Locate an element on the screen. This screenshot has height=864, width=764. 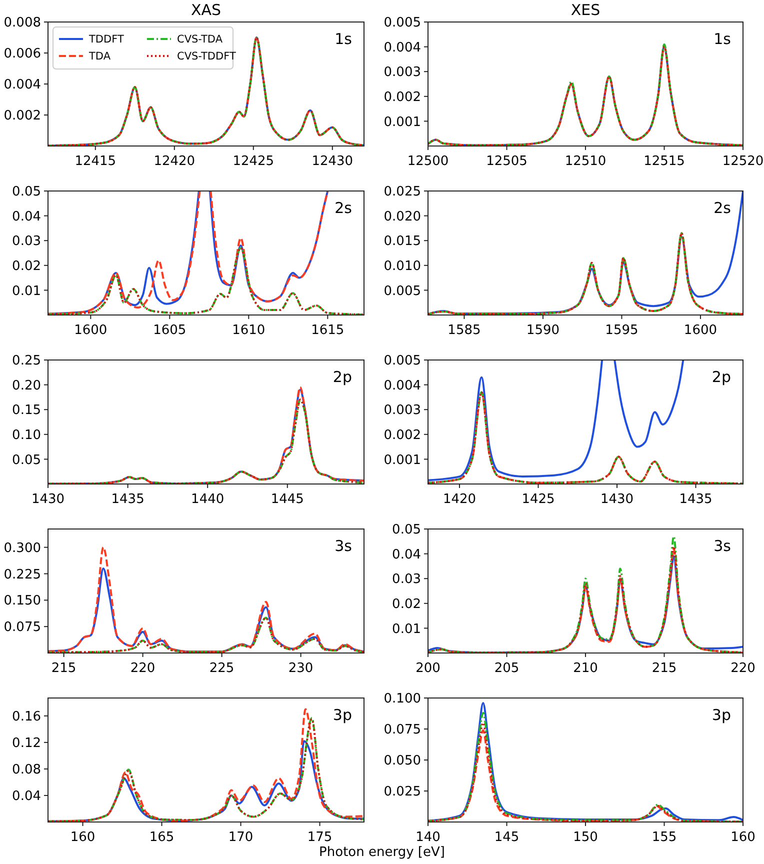
x-tick-label: 1590 is located at coordinates (543, 330).